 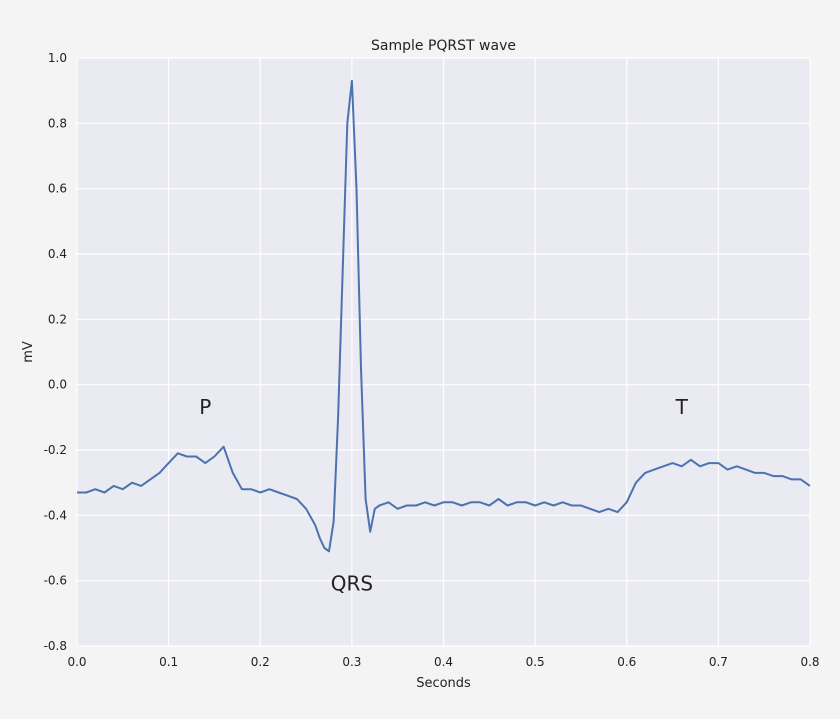 What do you see at coordinates (351, 662) in the screenshot?
I see `x-tick-label: 0.3` at bounding box center [351, 662].